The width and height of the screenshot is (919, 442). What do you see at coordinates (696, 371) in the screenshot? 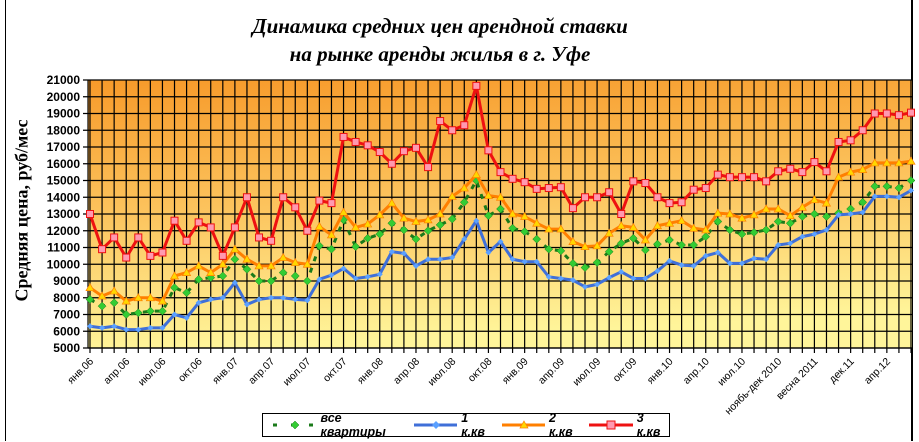
I see `x-tick-label: апр.10` at bounding box center [696, 371].